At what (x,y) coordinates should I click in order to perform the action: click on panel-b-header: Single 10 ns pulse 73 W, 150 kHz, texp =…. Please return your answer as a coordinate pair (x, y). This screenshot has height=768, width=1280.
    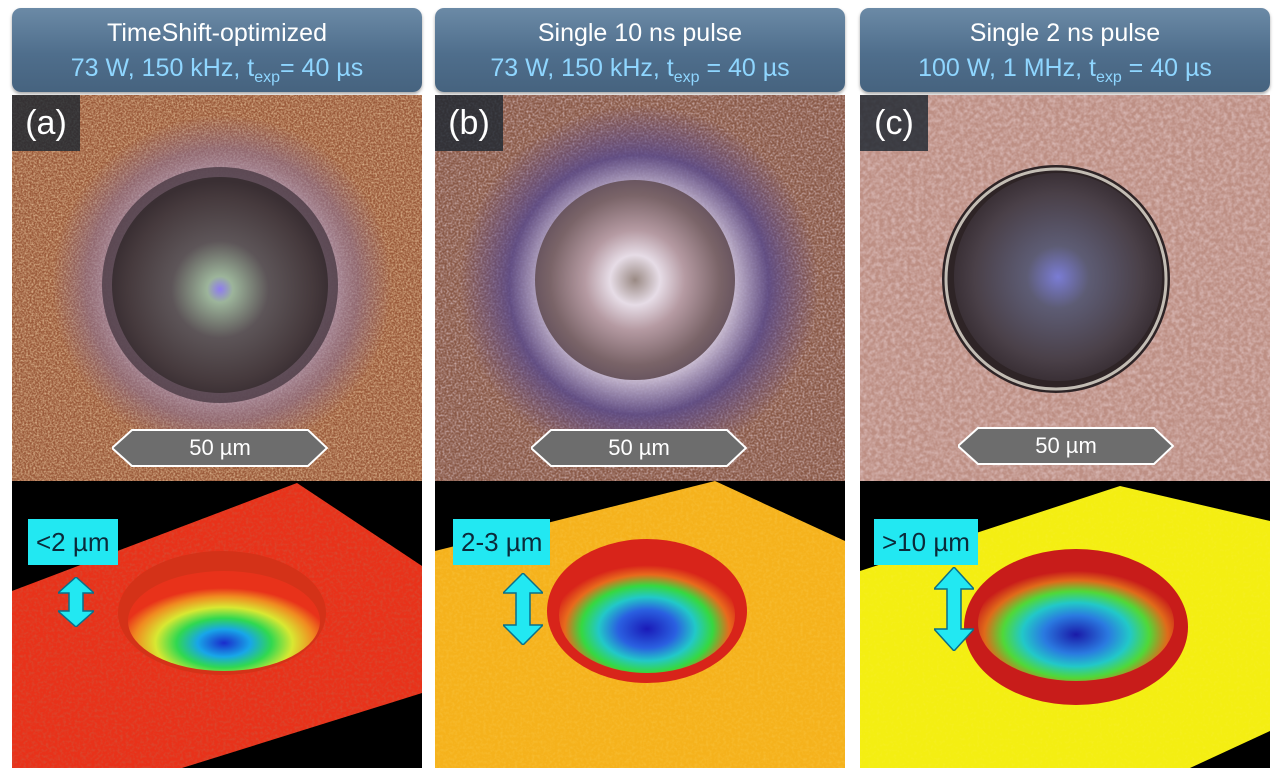
    Looking at the image, I should click on (640, 50).